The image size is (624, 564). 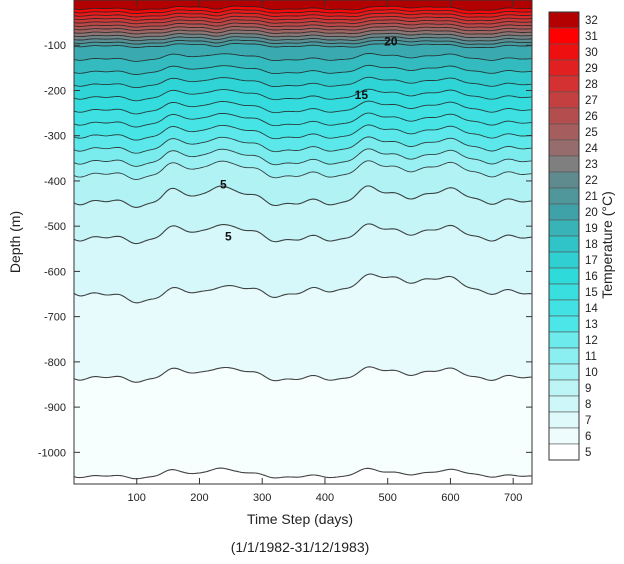 What do you see at coordinates (588, 437) in the screenshot?
I see `colorbar-label-6: 6` at bounding box center [588, 437].